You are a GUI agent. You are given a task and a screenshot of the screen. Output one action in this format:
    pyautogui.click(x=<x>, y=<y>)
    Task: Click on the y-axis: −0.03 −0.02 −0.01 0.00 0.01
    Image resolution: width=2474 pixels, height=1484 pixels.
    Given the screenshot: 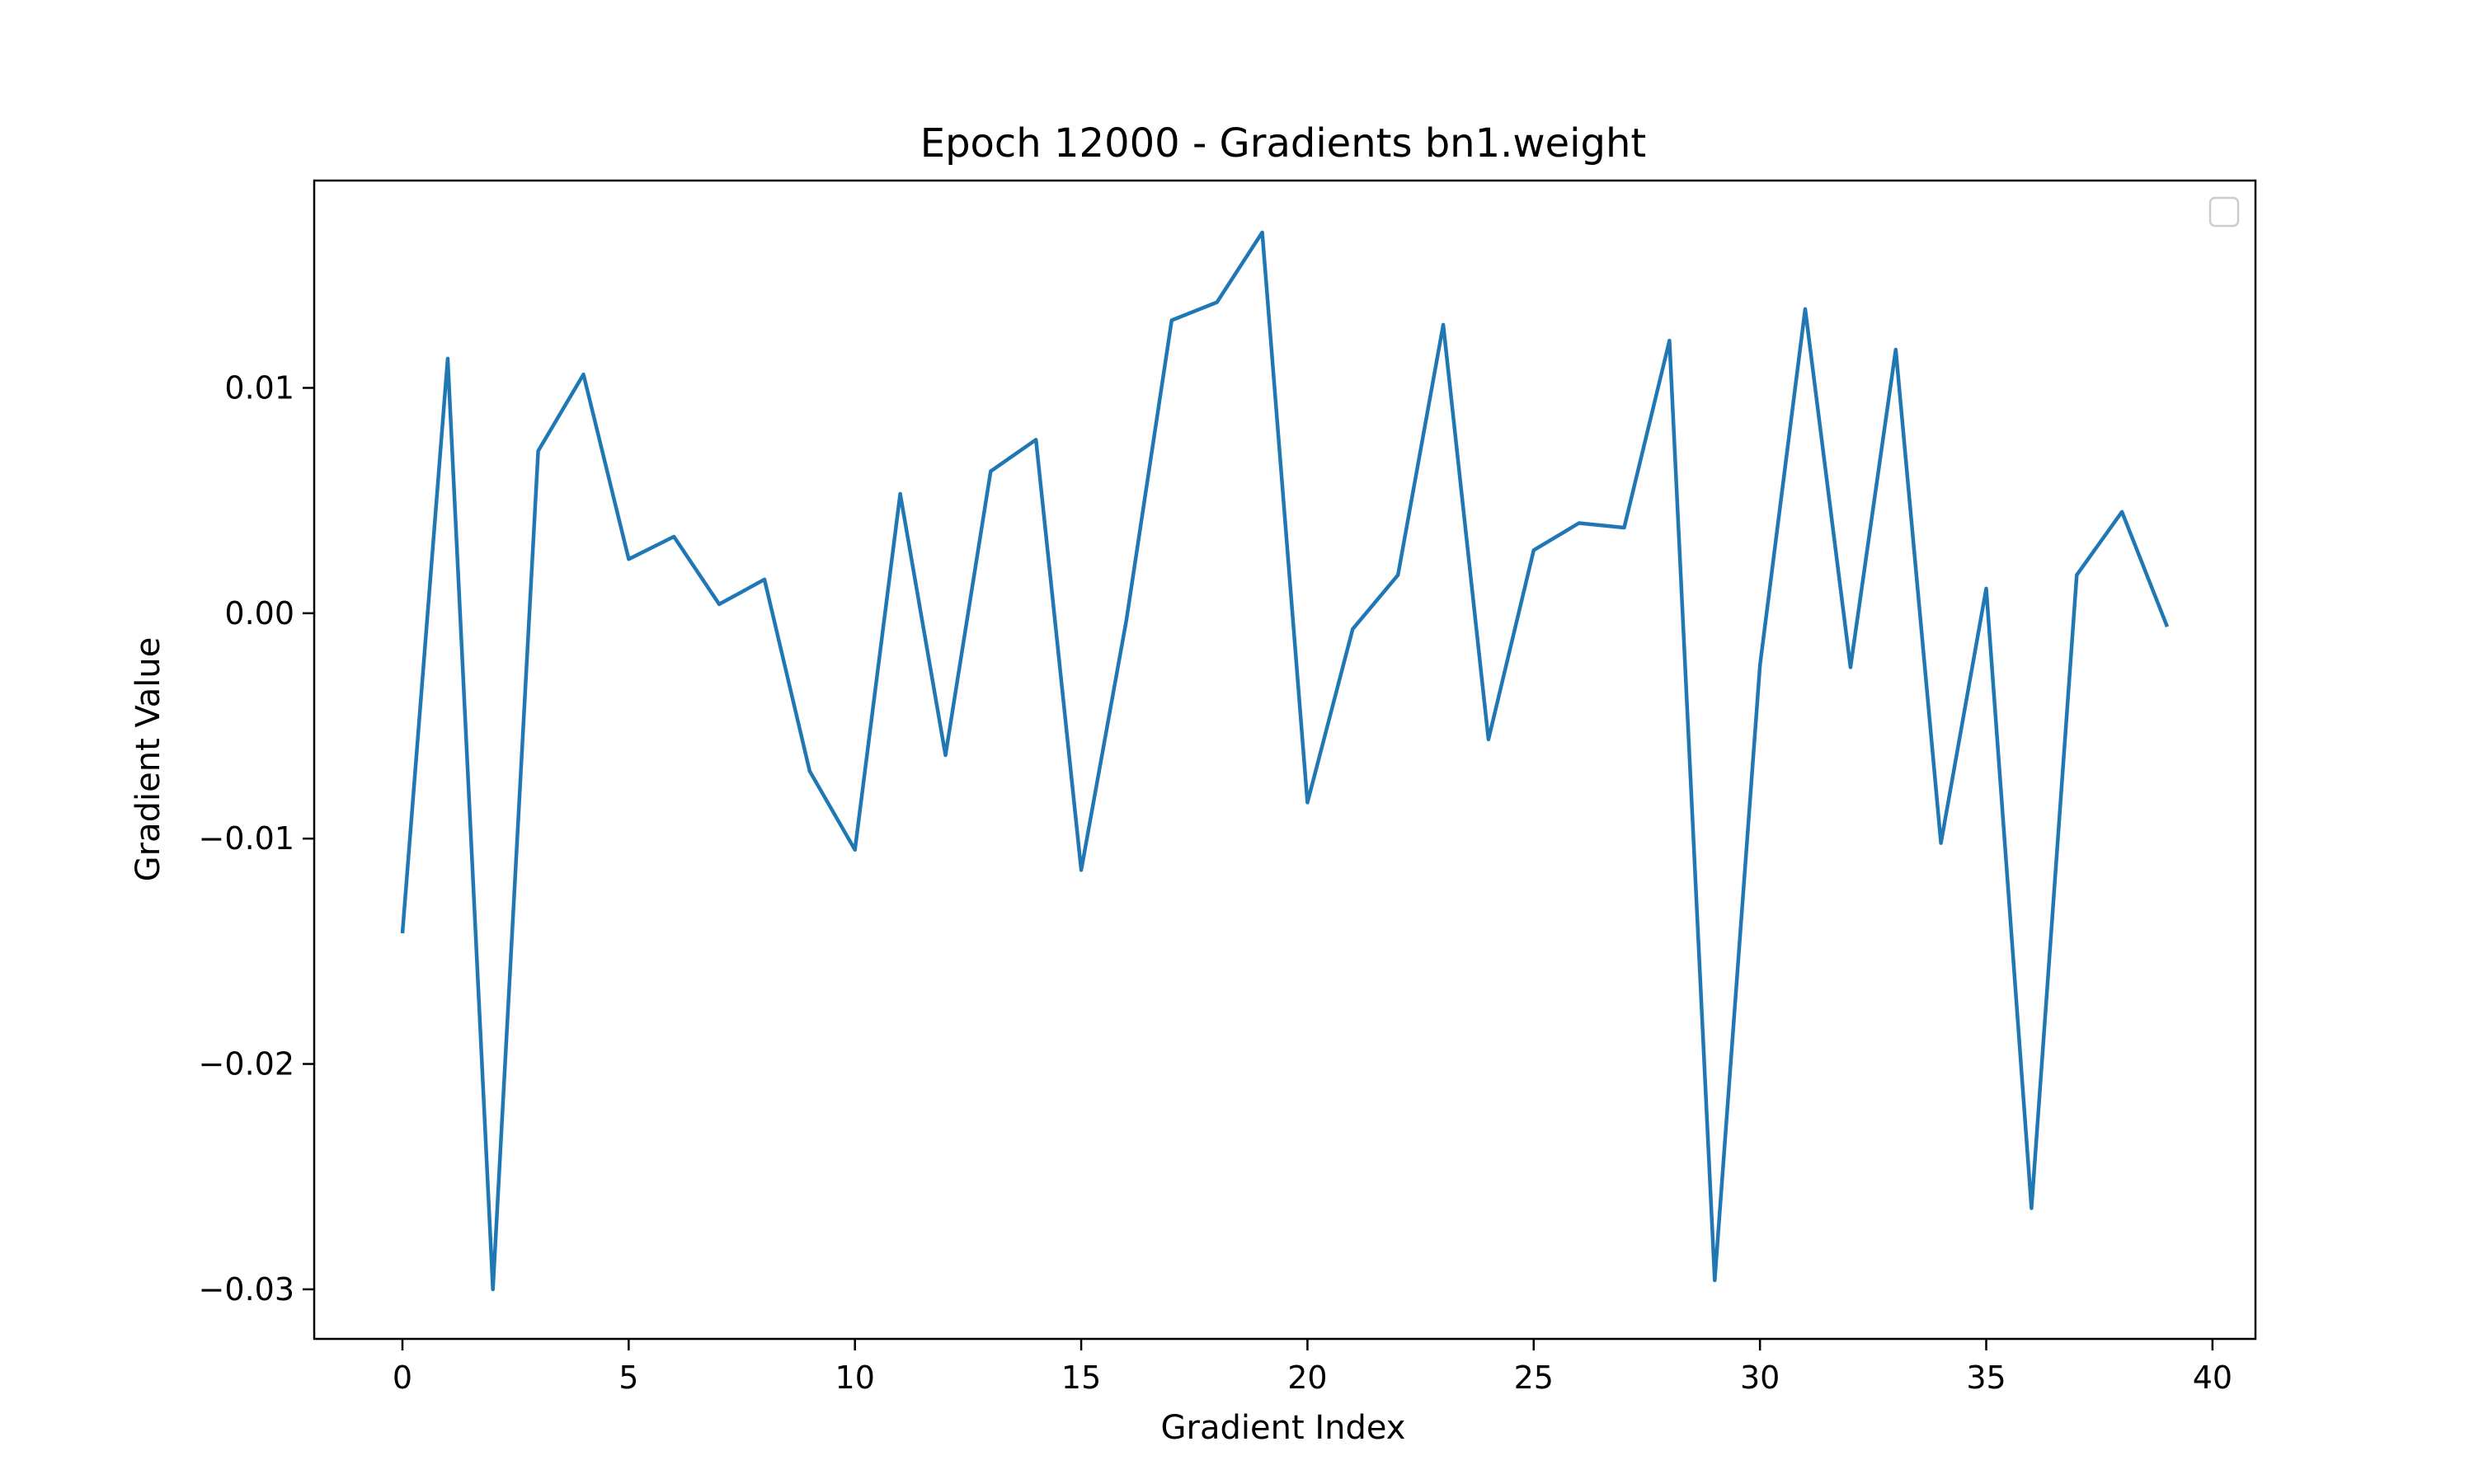 What is the action you would take?
    pyautogui.click(x=256, y=838)
    